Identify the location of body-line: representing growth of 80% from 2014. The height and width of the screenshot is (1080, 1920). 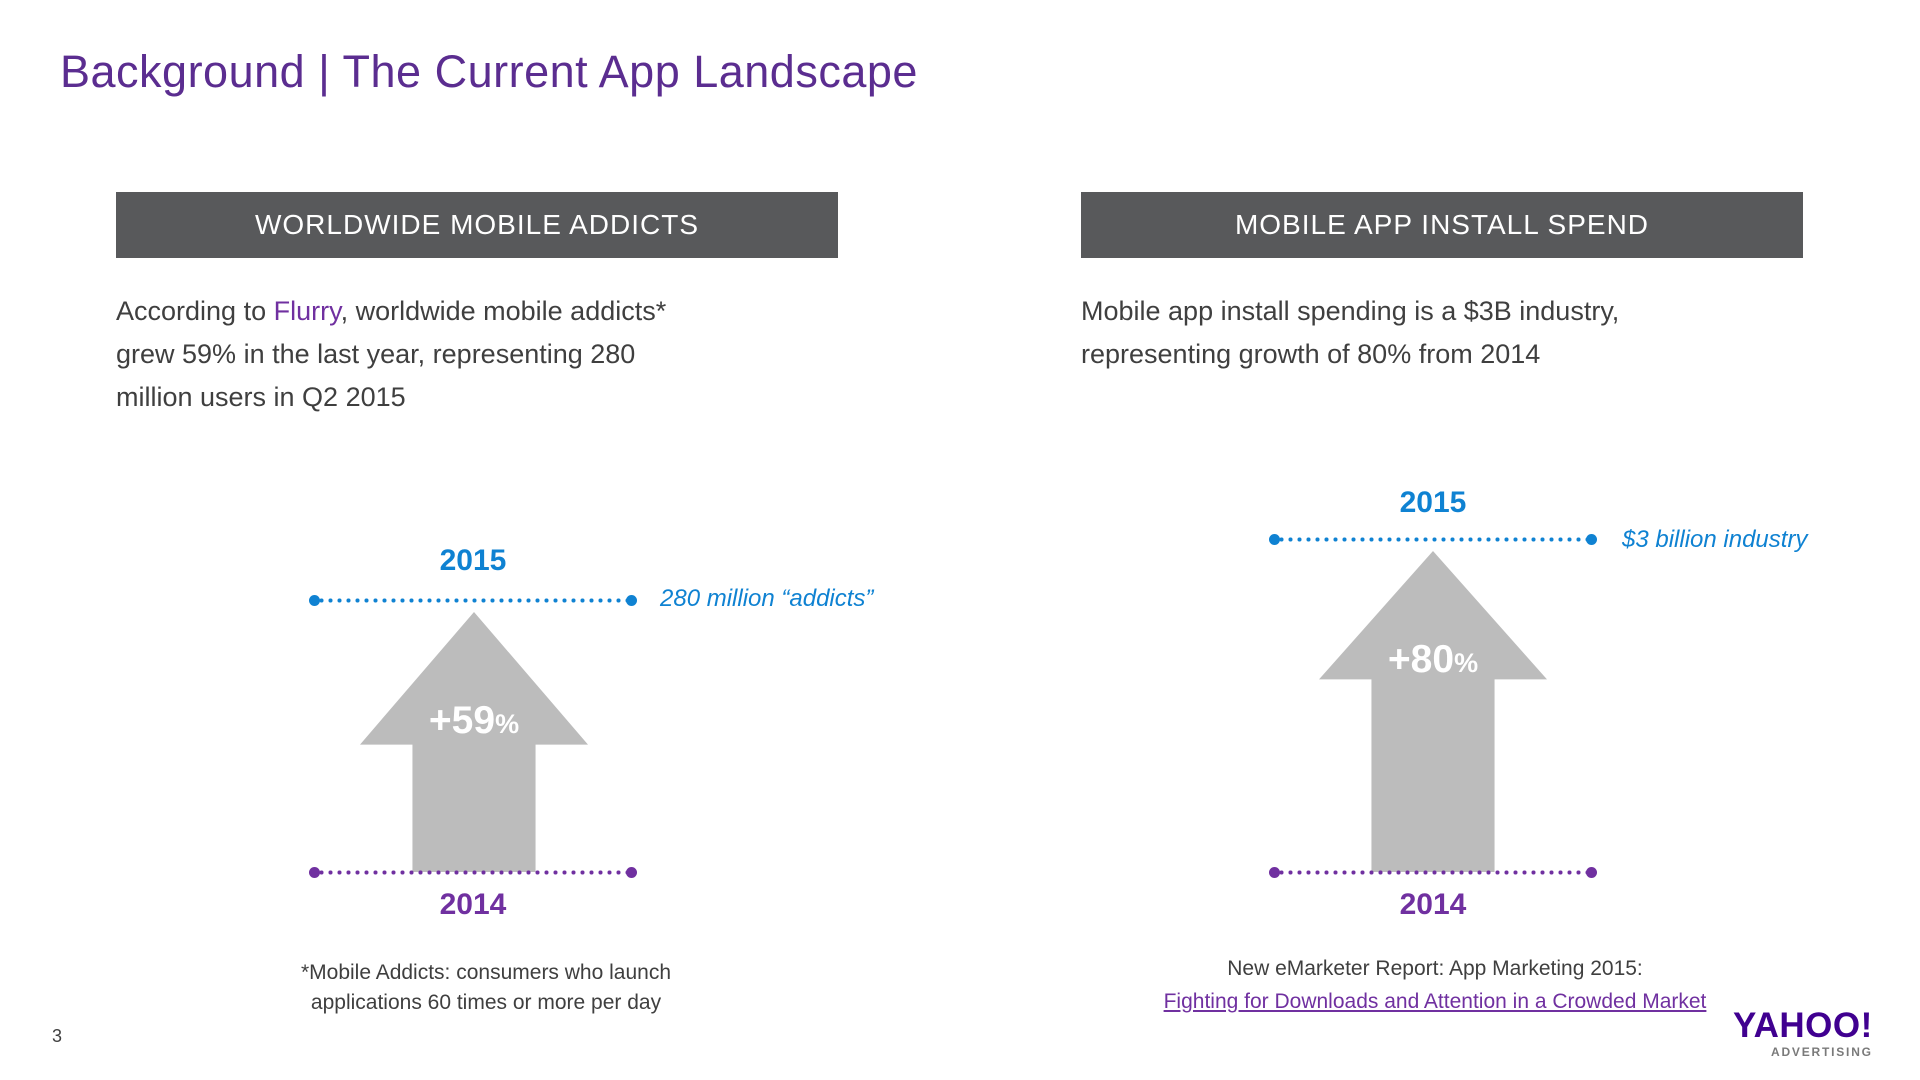
(1311, 354).